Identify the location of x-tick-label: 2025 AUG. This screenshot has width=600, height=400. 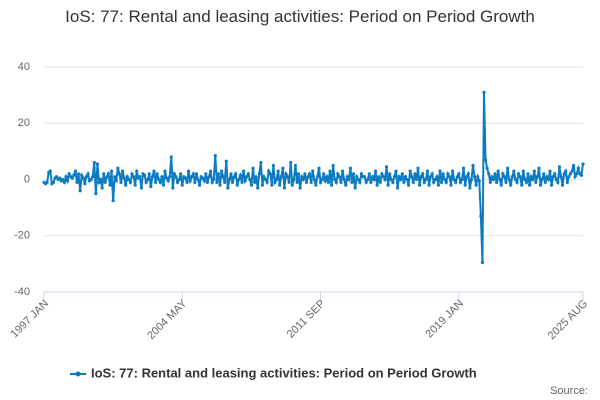
(568, 320).